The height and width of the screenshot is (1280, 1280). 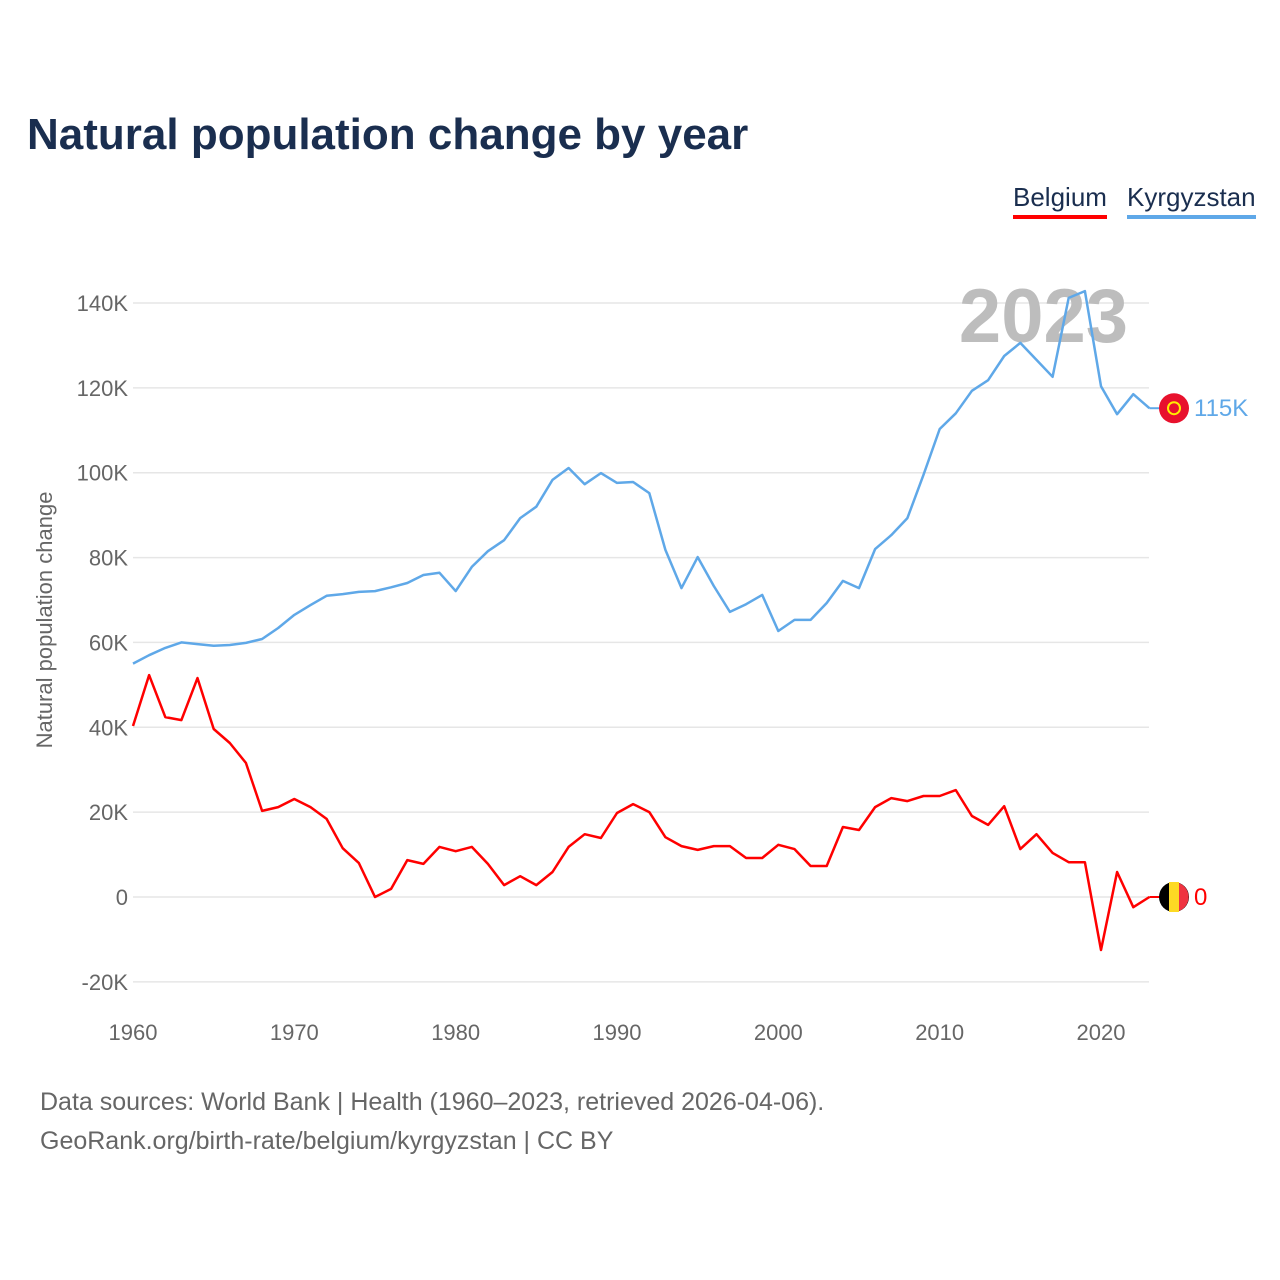 I want to click on kyrgyzstan-flag-icon, so click(x=1174, y=408).